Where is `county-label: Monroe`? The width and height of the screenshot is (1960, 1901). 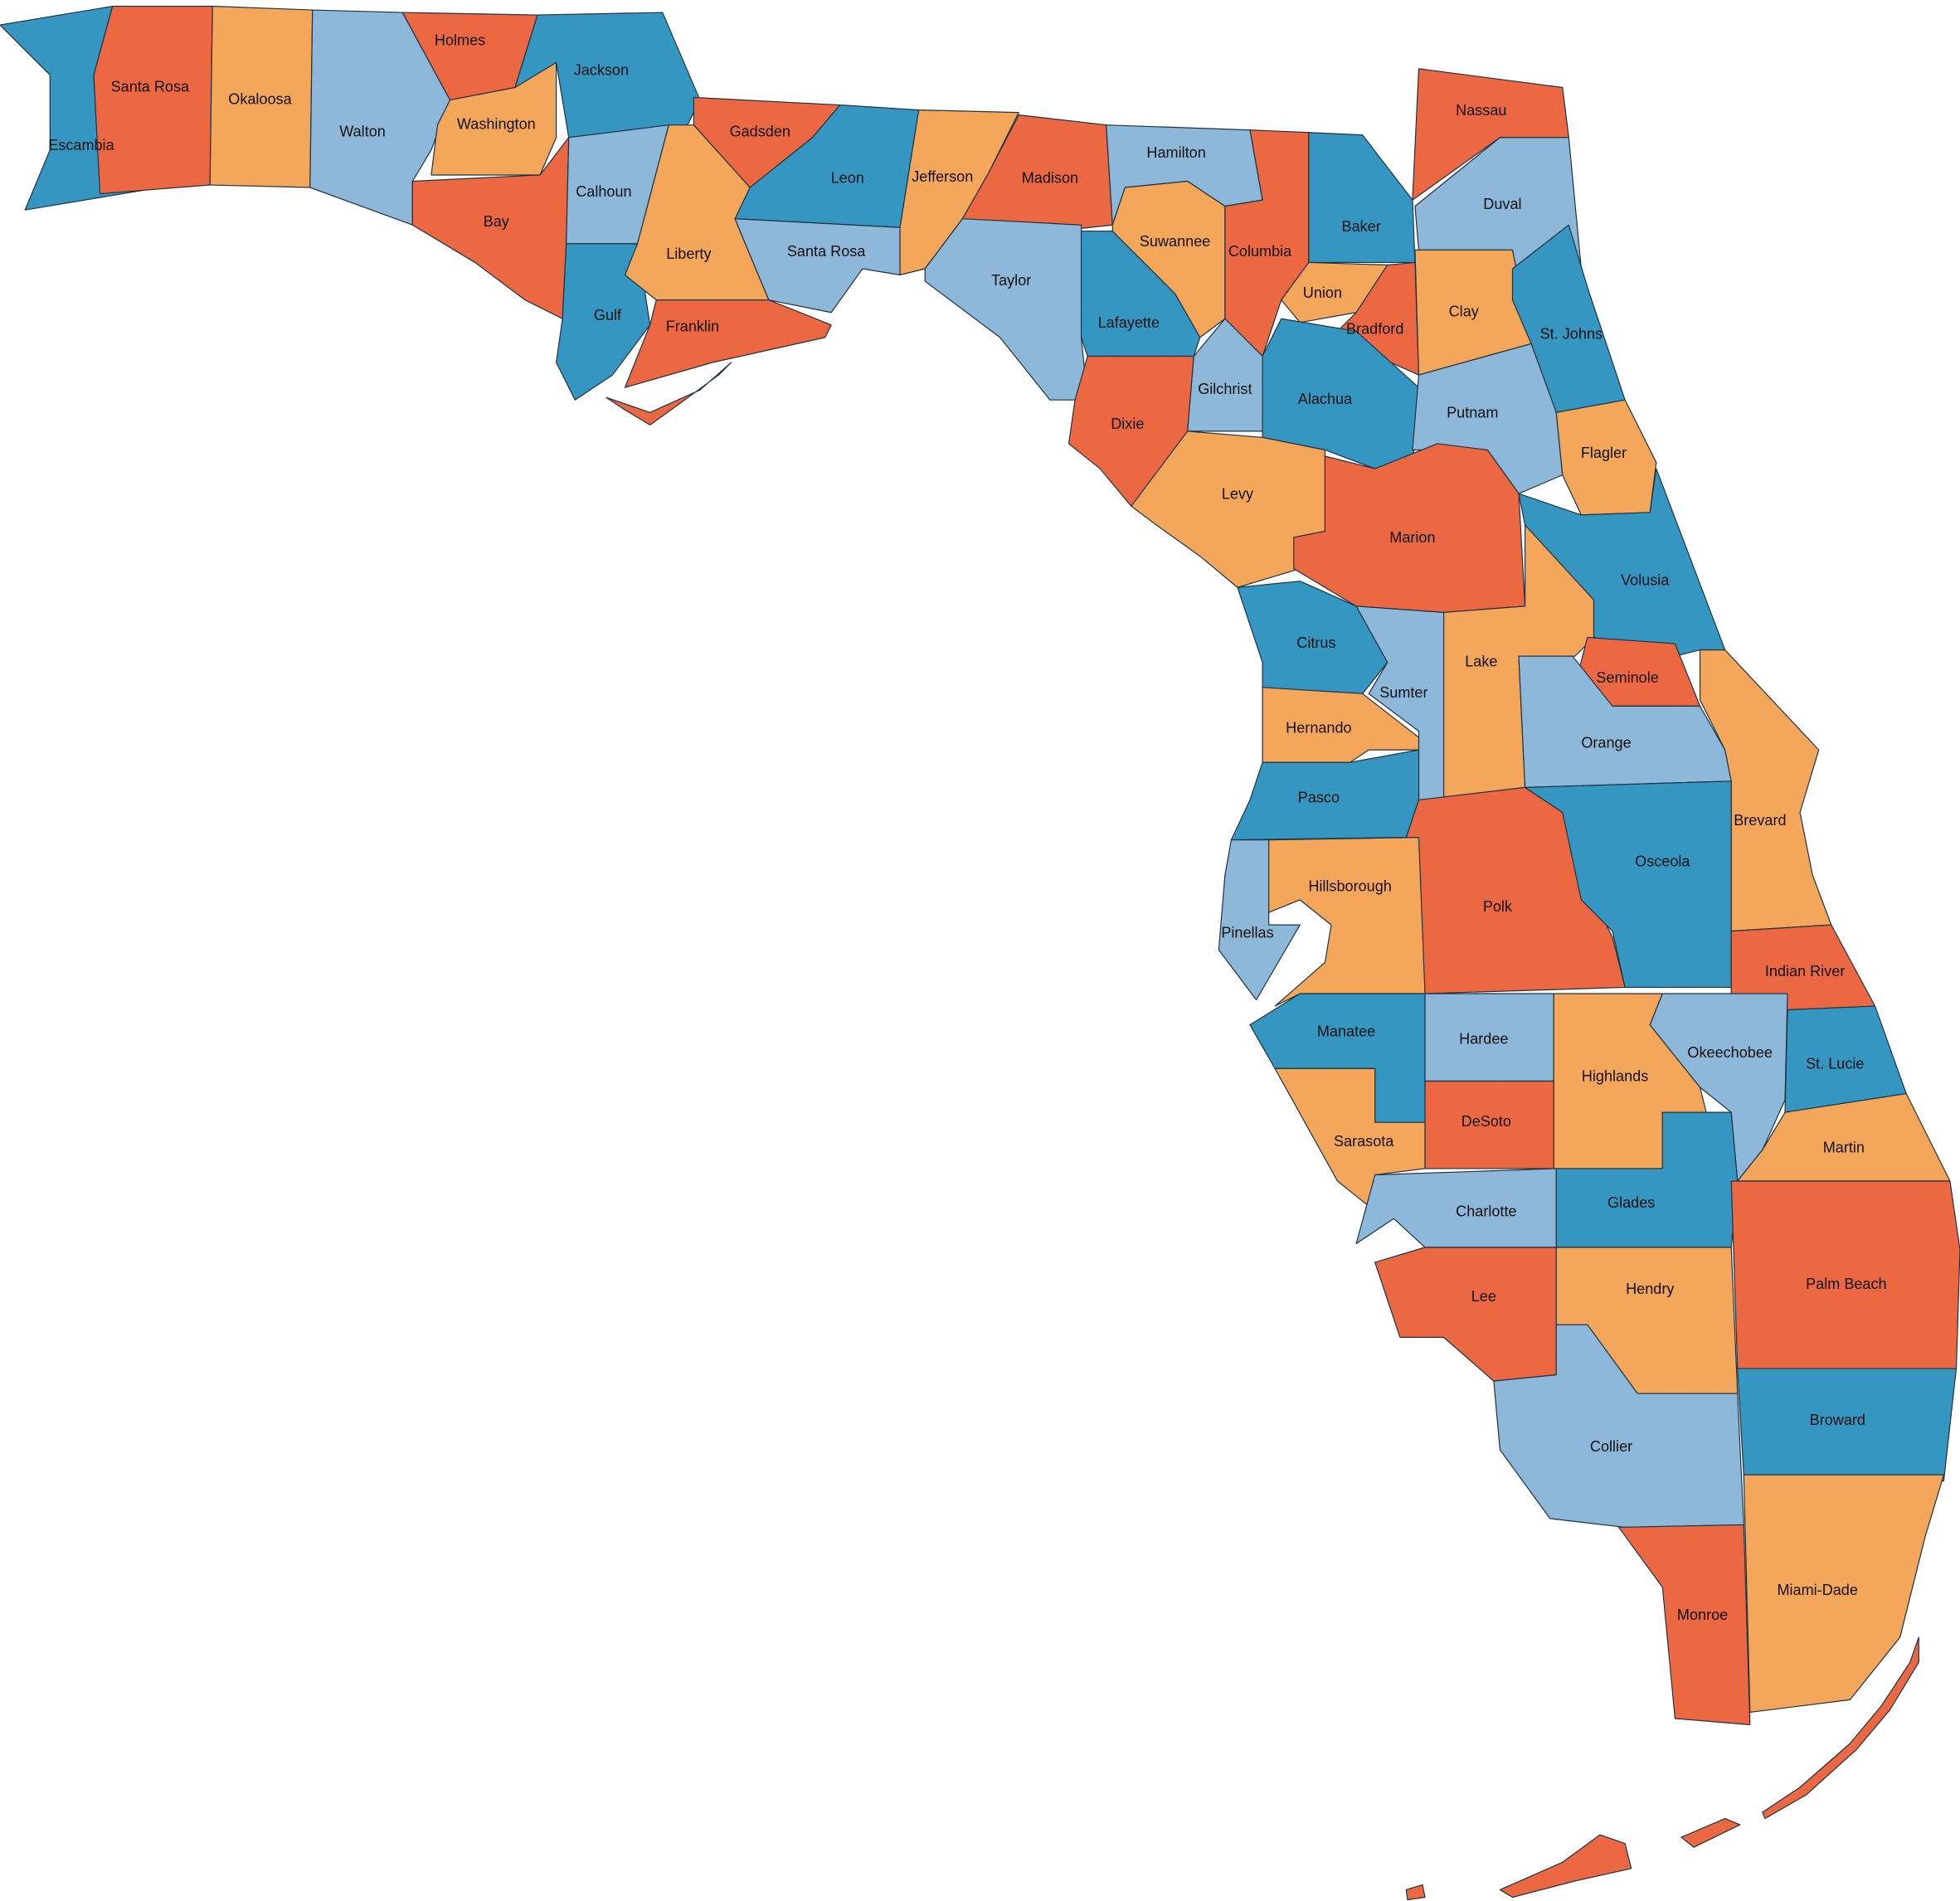
county-label: Monroe is located at coordinates (1702, 1615).